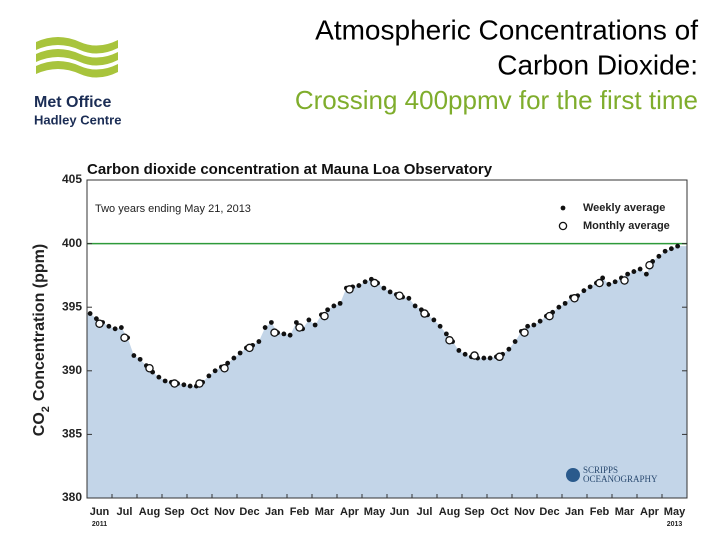 This screenshot has width=720, height=540. Describe the element at coordinates (77, 119) in the screenshot. I see `logo-text: Hadley Centre` at that location.